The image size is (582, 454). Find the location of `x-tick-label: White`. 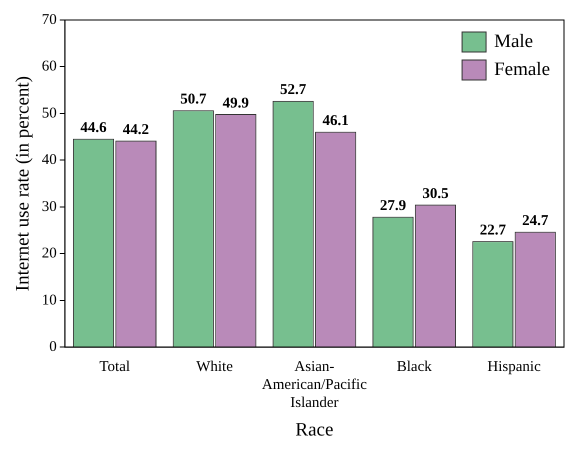

x-tick-label: White is located at coordinates (215, 367).